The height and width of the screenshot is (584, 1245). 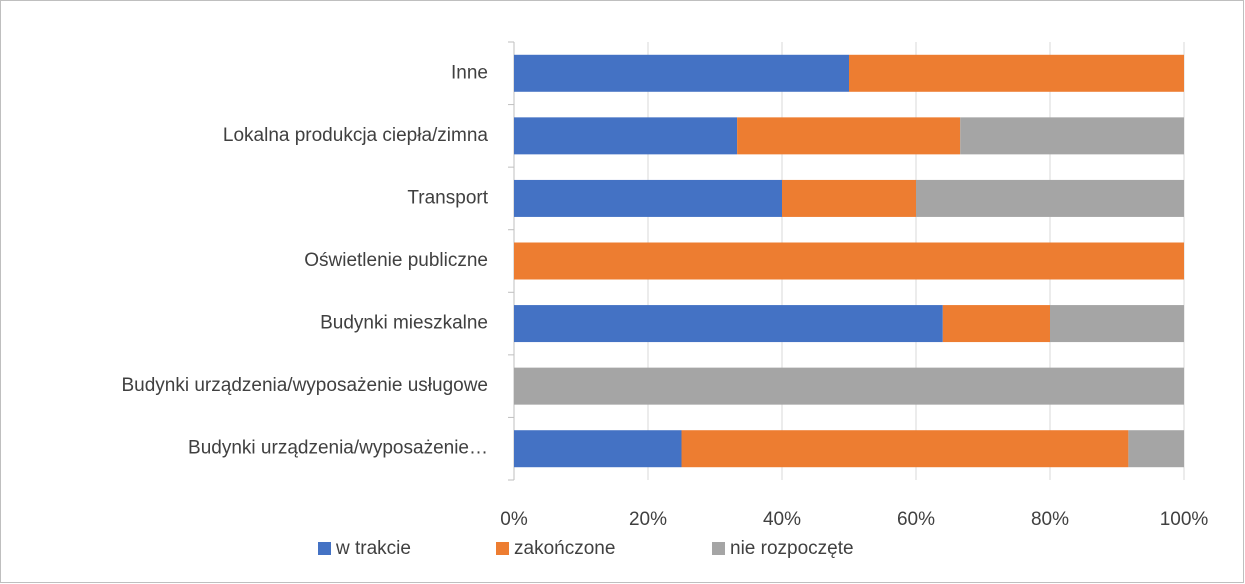 What do you see at coordinates (782, 519) in the screenshot?
I see `x-tick-label: 40%` at bounding box center [782, 519].